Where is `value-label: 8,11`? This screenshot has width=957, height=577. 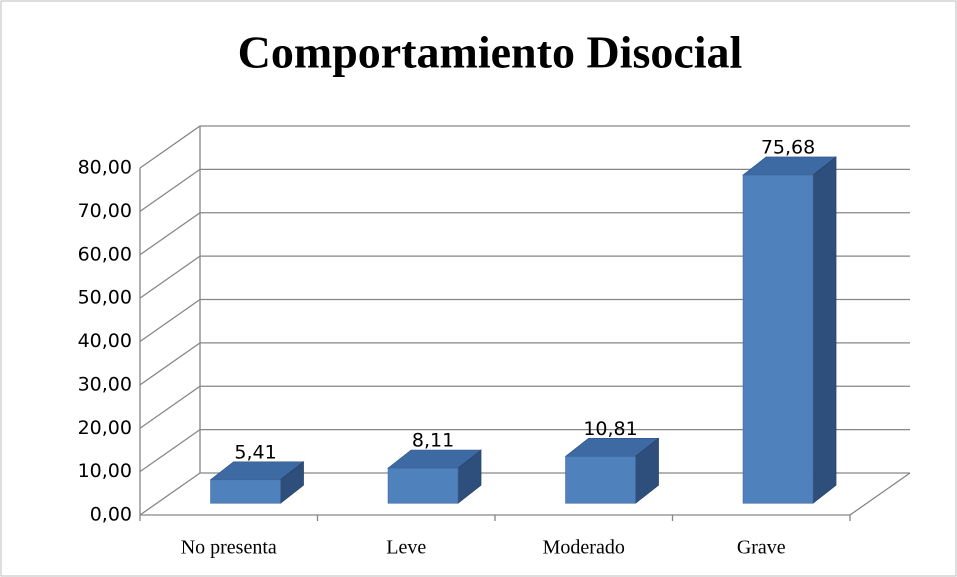
value-label: 8,11 is located at coordinates (433, 441).